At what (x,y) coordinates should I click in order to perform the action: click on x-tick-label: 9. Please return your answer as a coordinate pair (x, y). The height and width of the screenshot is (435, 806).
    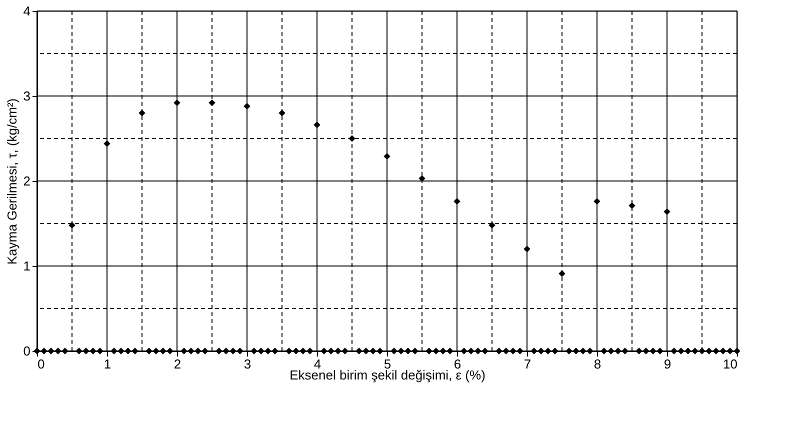
    Looking at the image, I should click on (668, 364).